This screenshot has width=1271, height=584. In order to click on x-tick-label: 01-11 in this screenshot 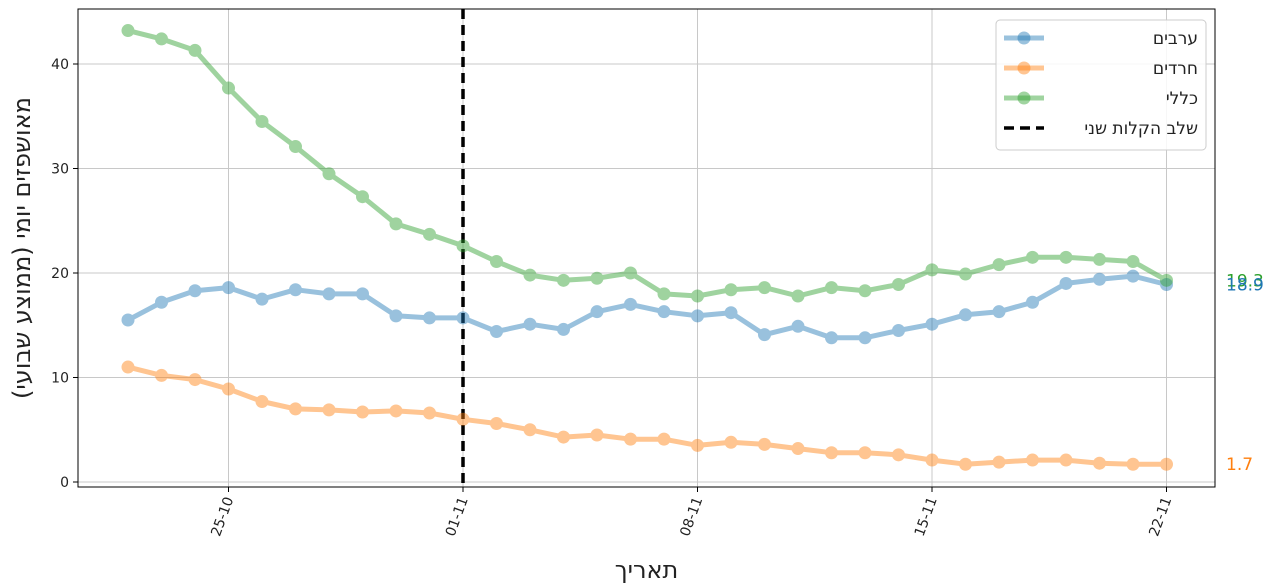, I will do `click(457, 517)`.